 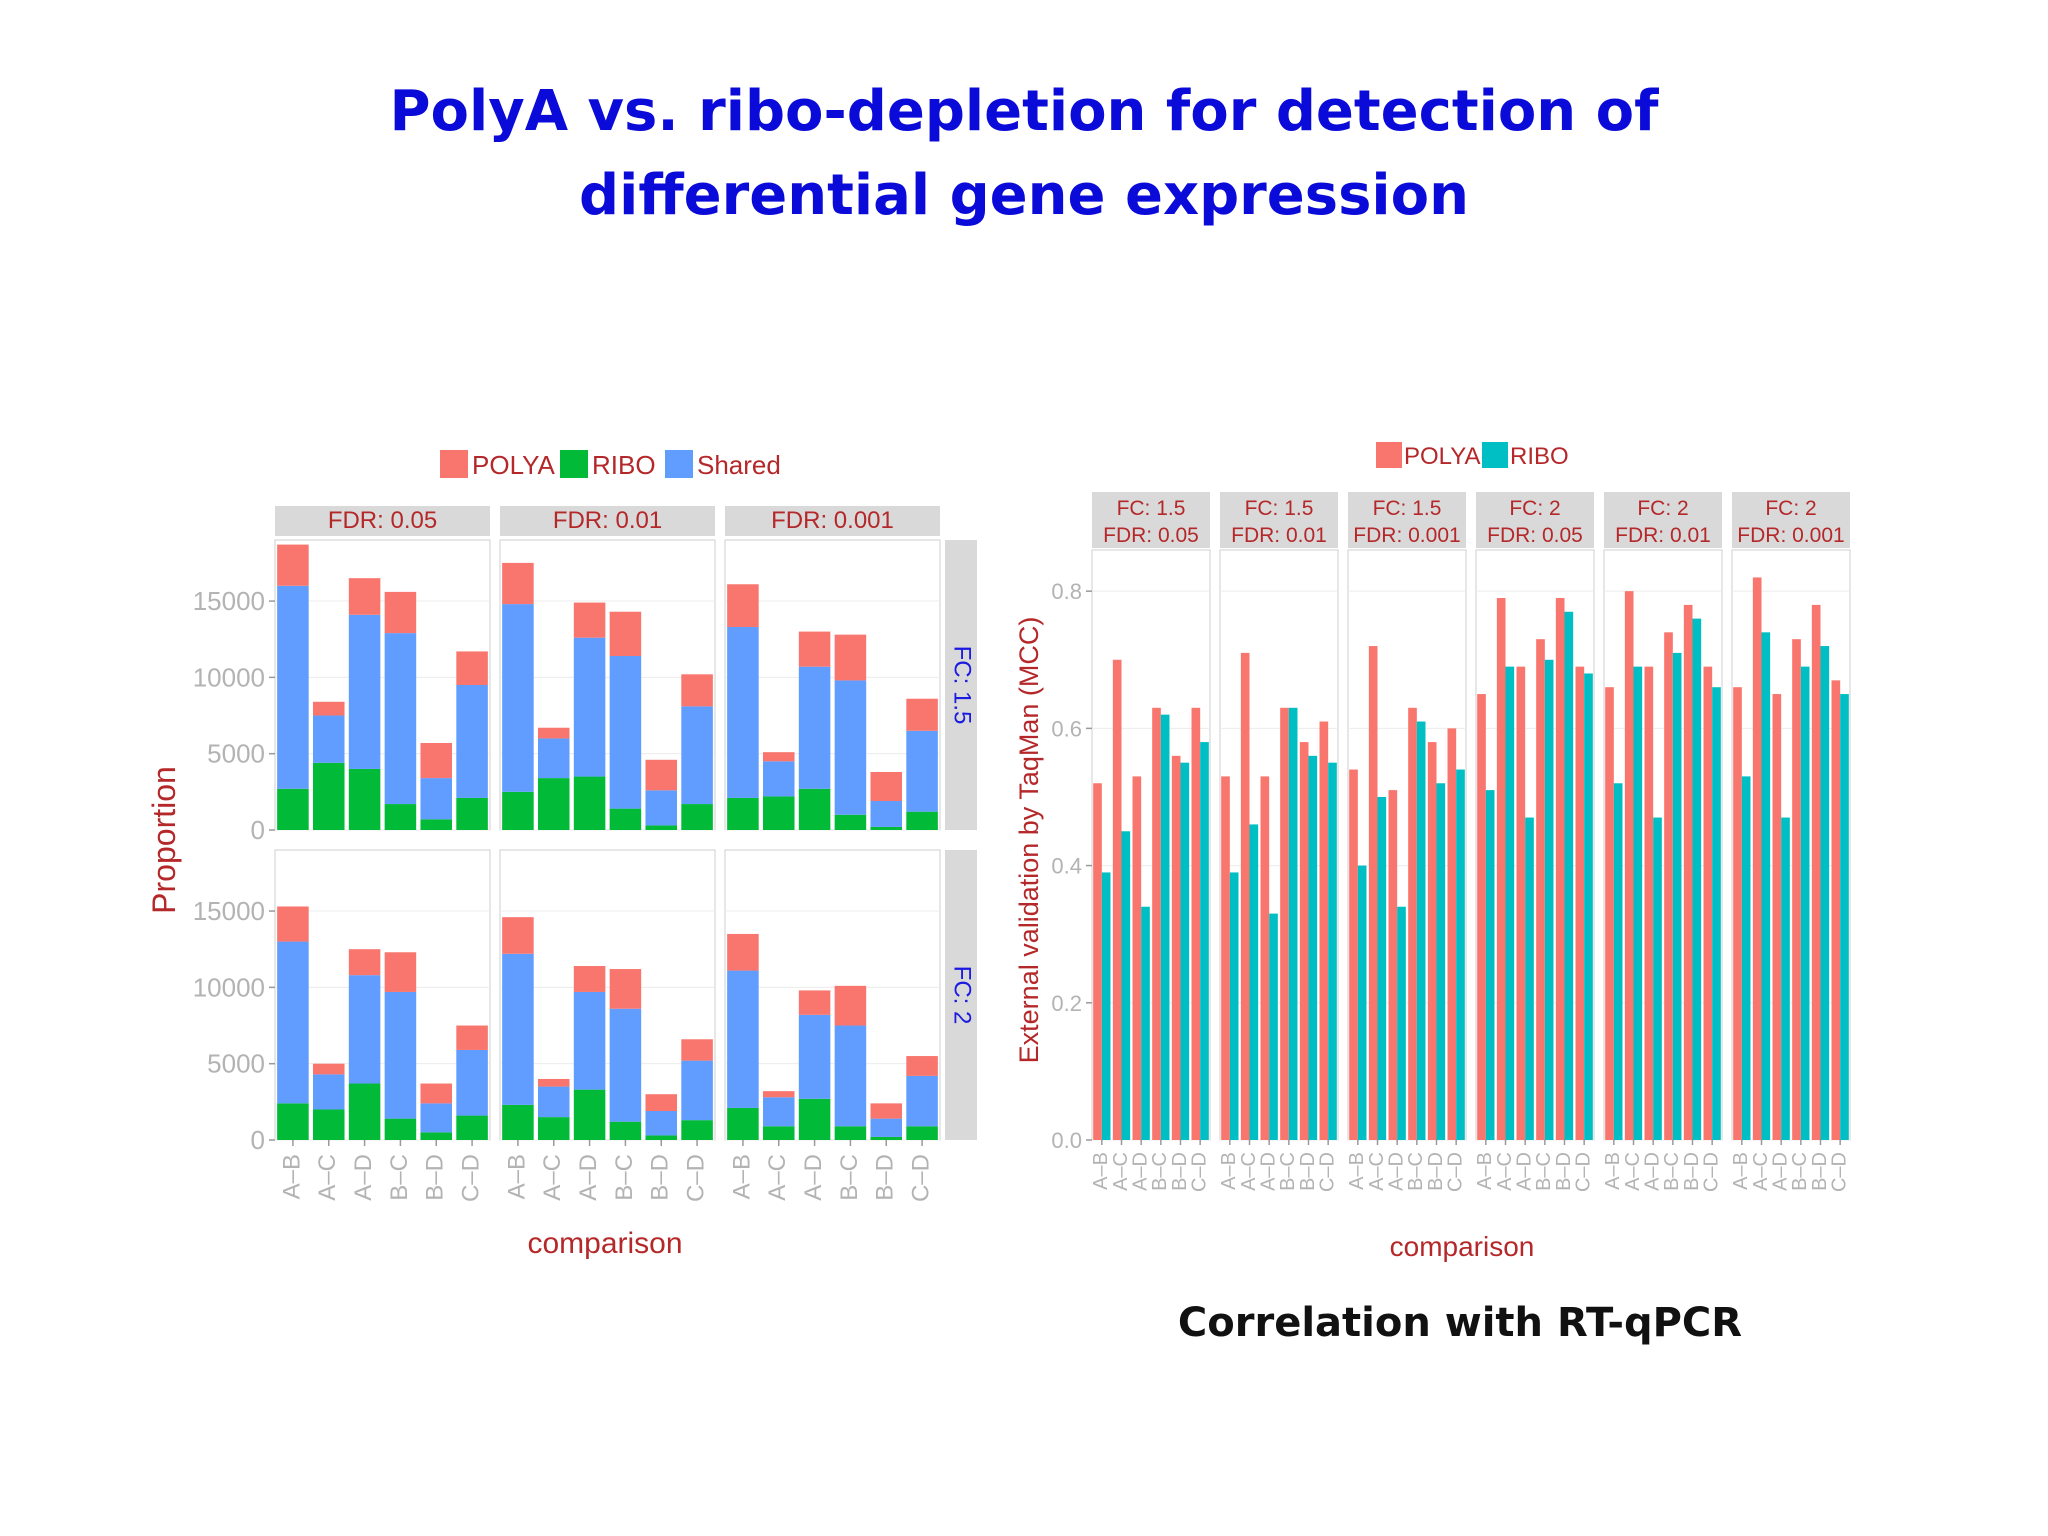 What do you see at coordinates (1066, 1003) in the screenshot?
I see `y-tick-label: 0.2` at bounding box center [1066, 1003].